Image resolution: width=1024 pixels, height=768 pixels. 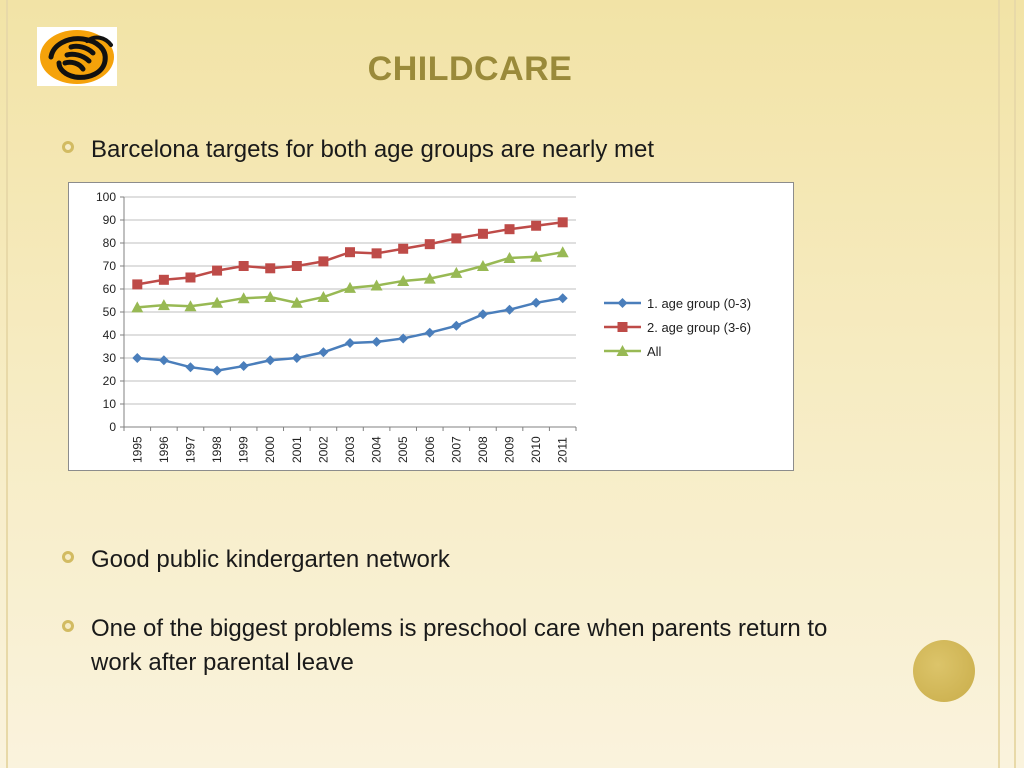 What do you see at coordinates (270, 449) in the screenshot?
I see `x-tick-label: 2000` at bounding box center [270, 449].